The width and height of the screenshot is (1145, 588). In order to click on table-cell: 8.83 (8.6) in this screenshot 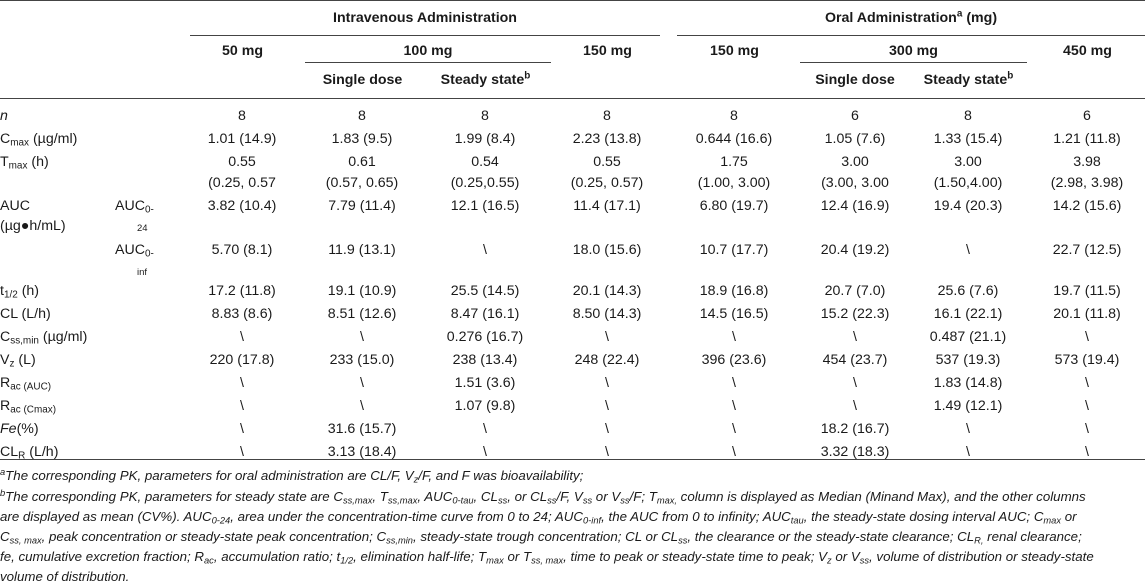, I will do `click(242, 314)`.